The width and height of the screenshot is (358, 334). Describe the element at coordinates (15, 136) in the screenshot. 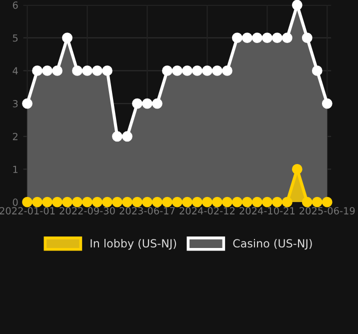

I see `y-tick-label: 2` at that location.